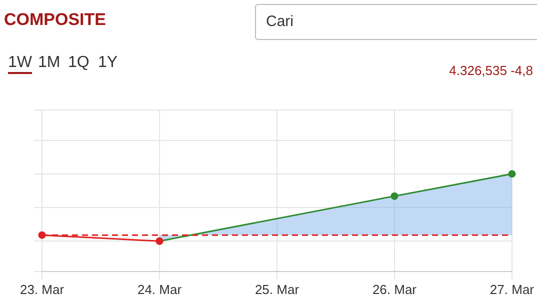 The width and height of the screenshot is (537, 301). Describe the element at coordinates (55, 20) in the screenshot. I see `chart-title: COMPOSITE` at that location.